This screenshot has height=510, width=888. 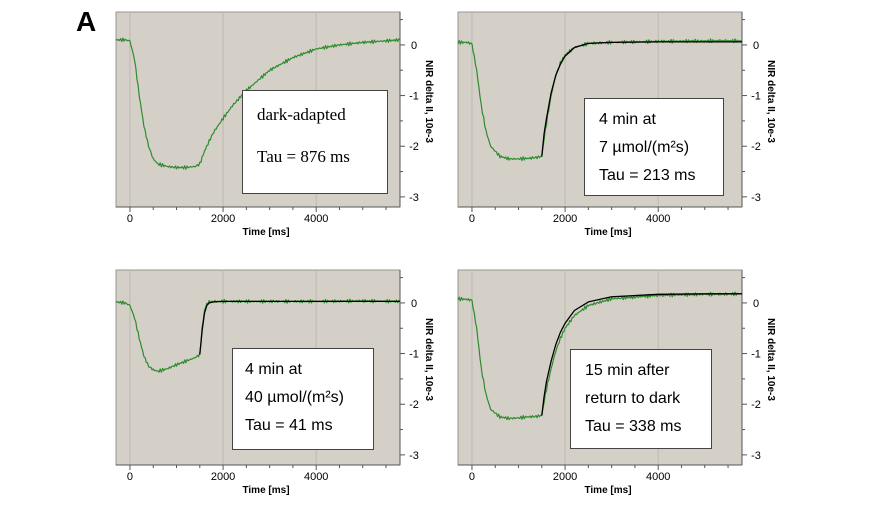 What do you see at coordinates (273, 369) in the screenshot?
I see `annotation-3-line-1: 4 min at` at bounding box center [273, 369].